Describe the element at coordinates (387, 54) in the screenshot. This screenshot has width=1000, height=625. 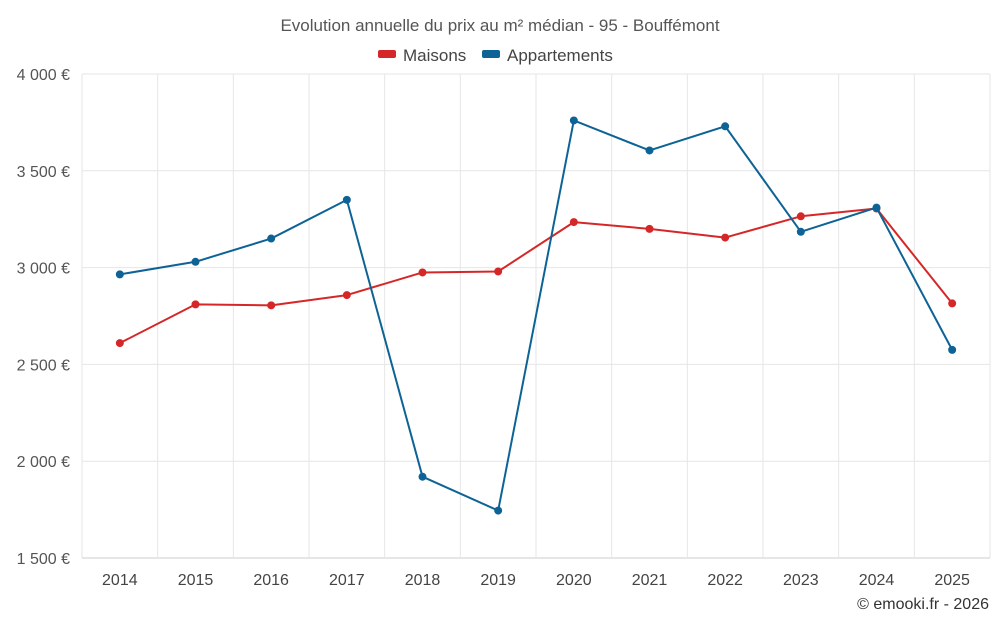
I see `legend-swatch-maisons` at that location.